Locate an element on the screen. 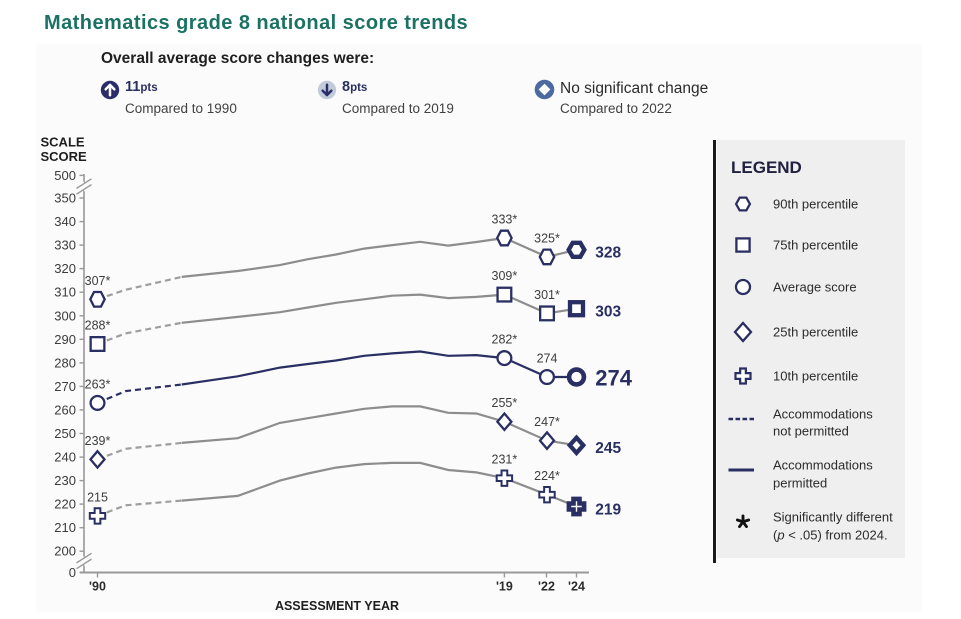 The height and width of the screenshot is (619, 961). svg-text: 280 is located at coordinates (65, 362).